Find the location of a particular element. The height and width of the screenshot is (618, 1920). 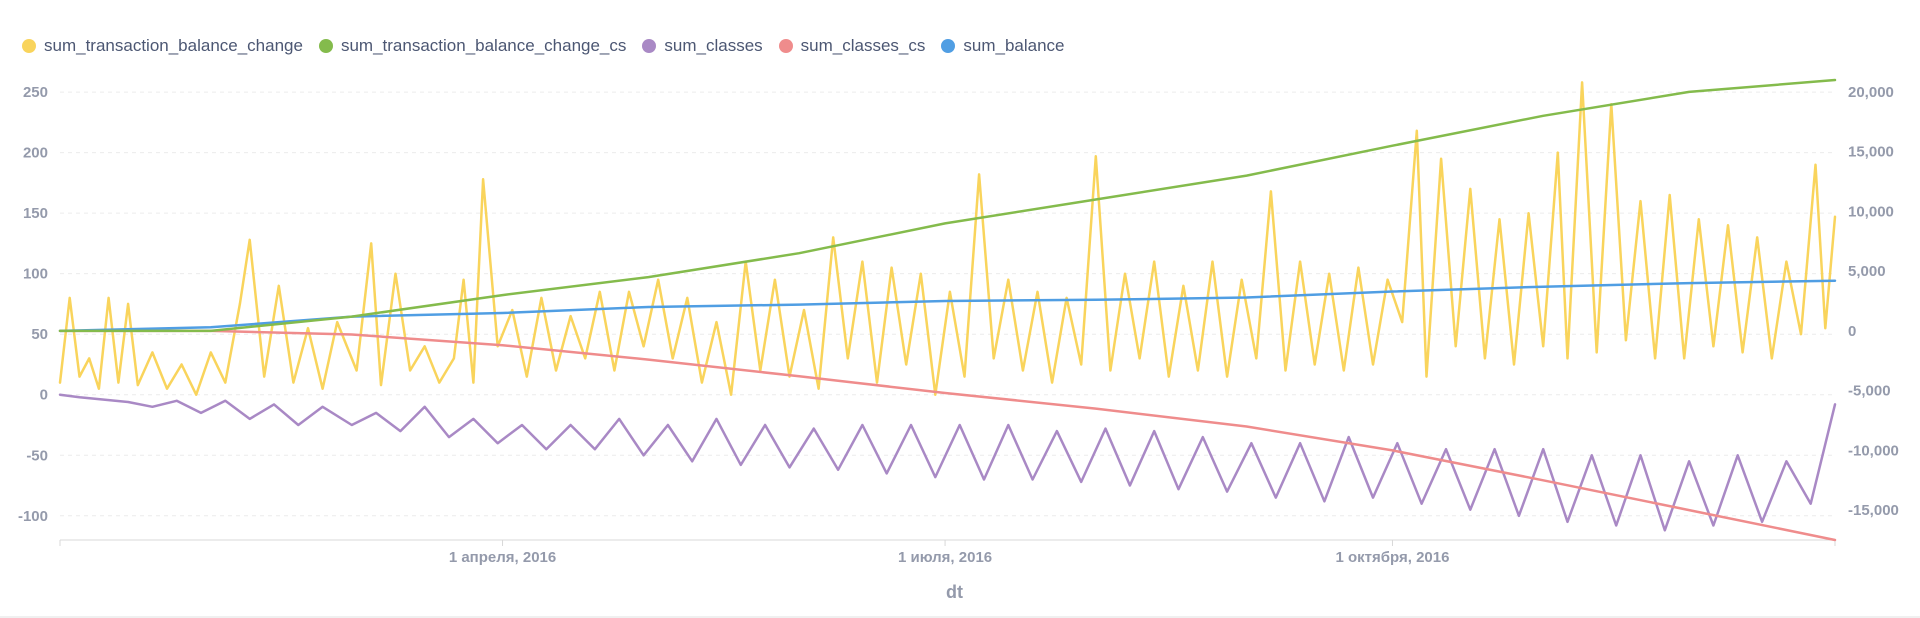

legend-item-sum-transaction-balance-change: sum_transaction_balance_change is located at coordinates (162, 46).